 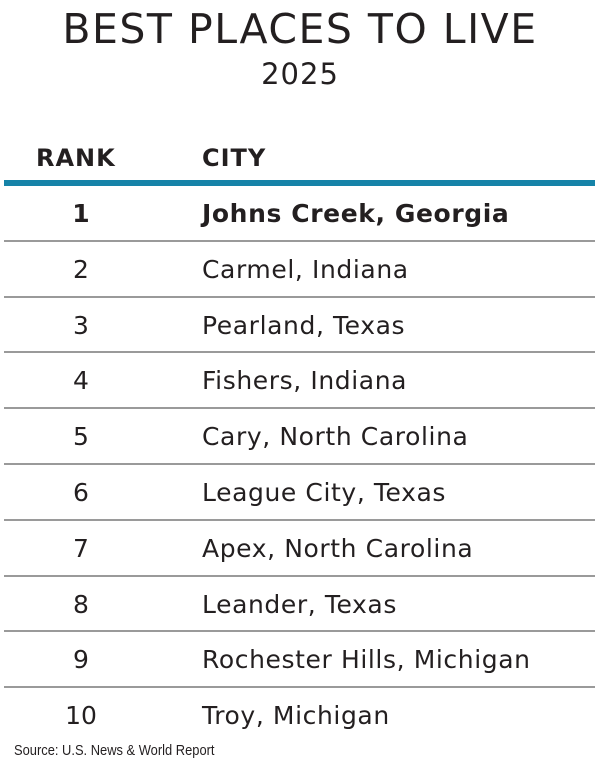 I want to click on table-row: 5 Cary, North Carolina, so click(x=300, y=437).